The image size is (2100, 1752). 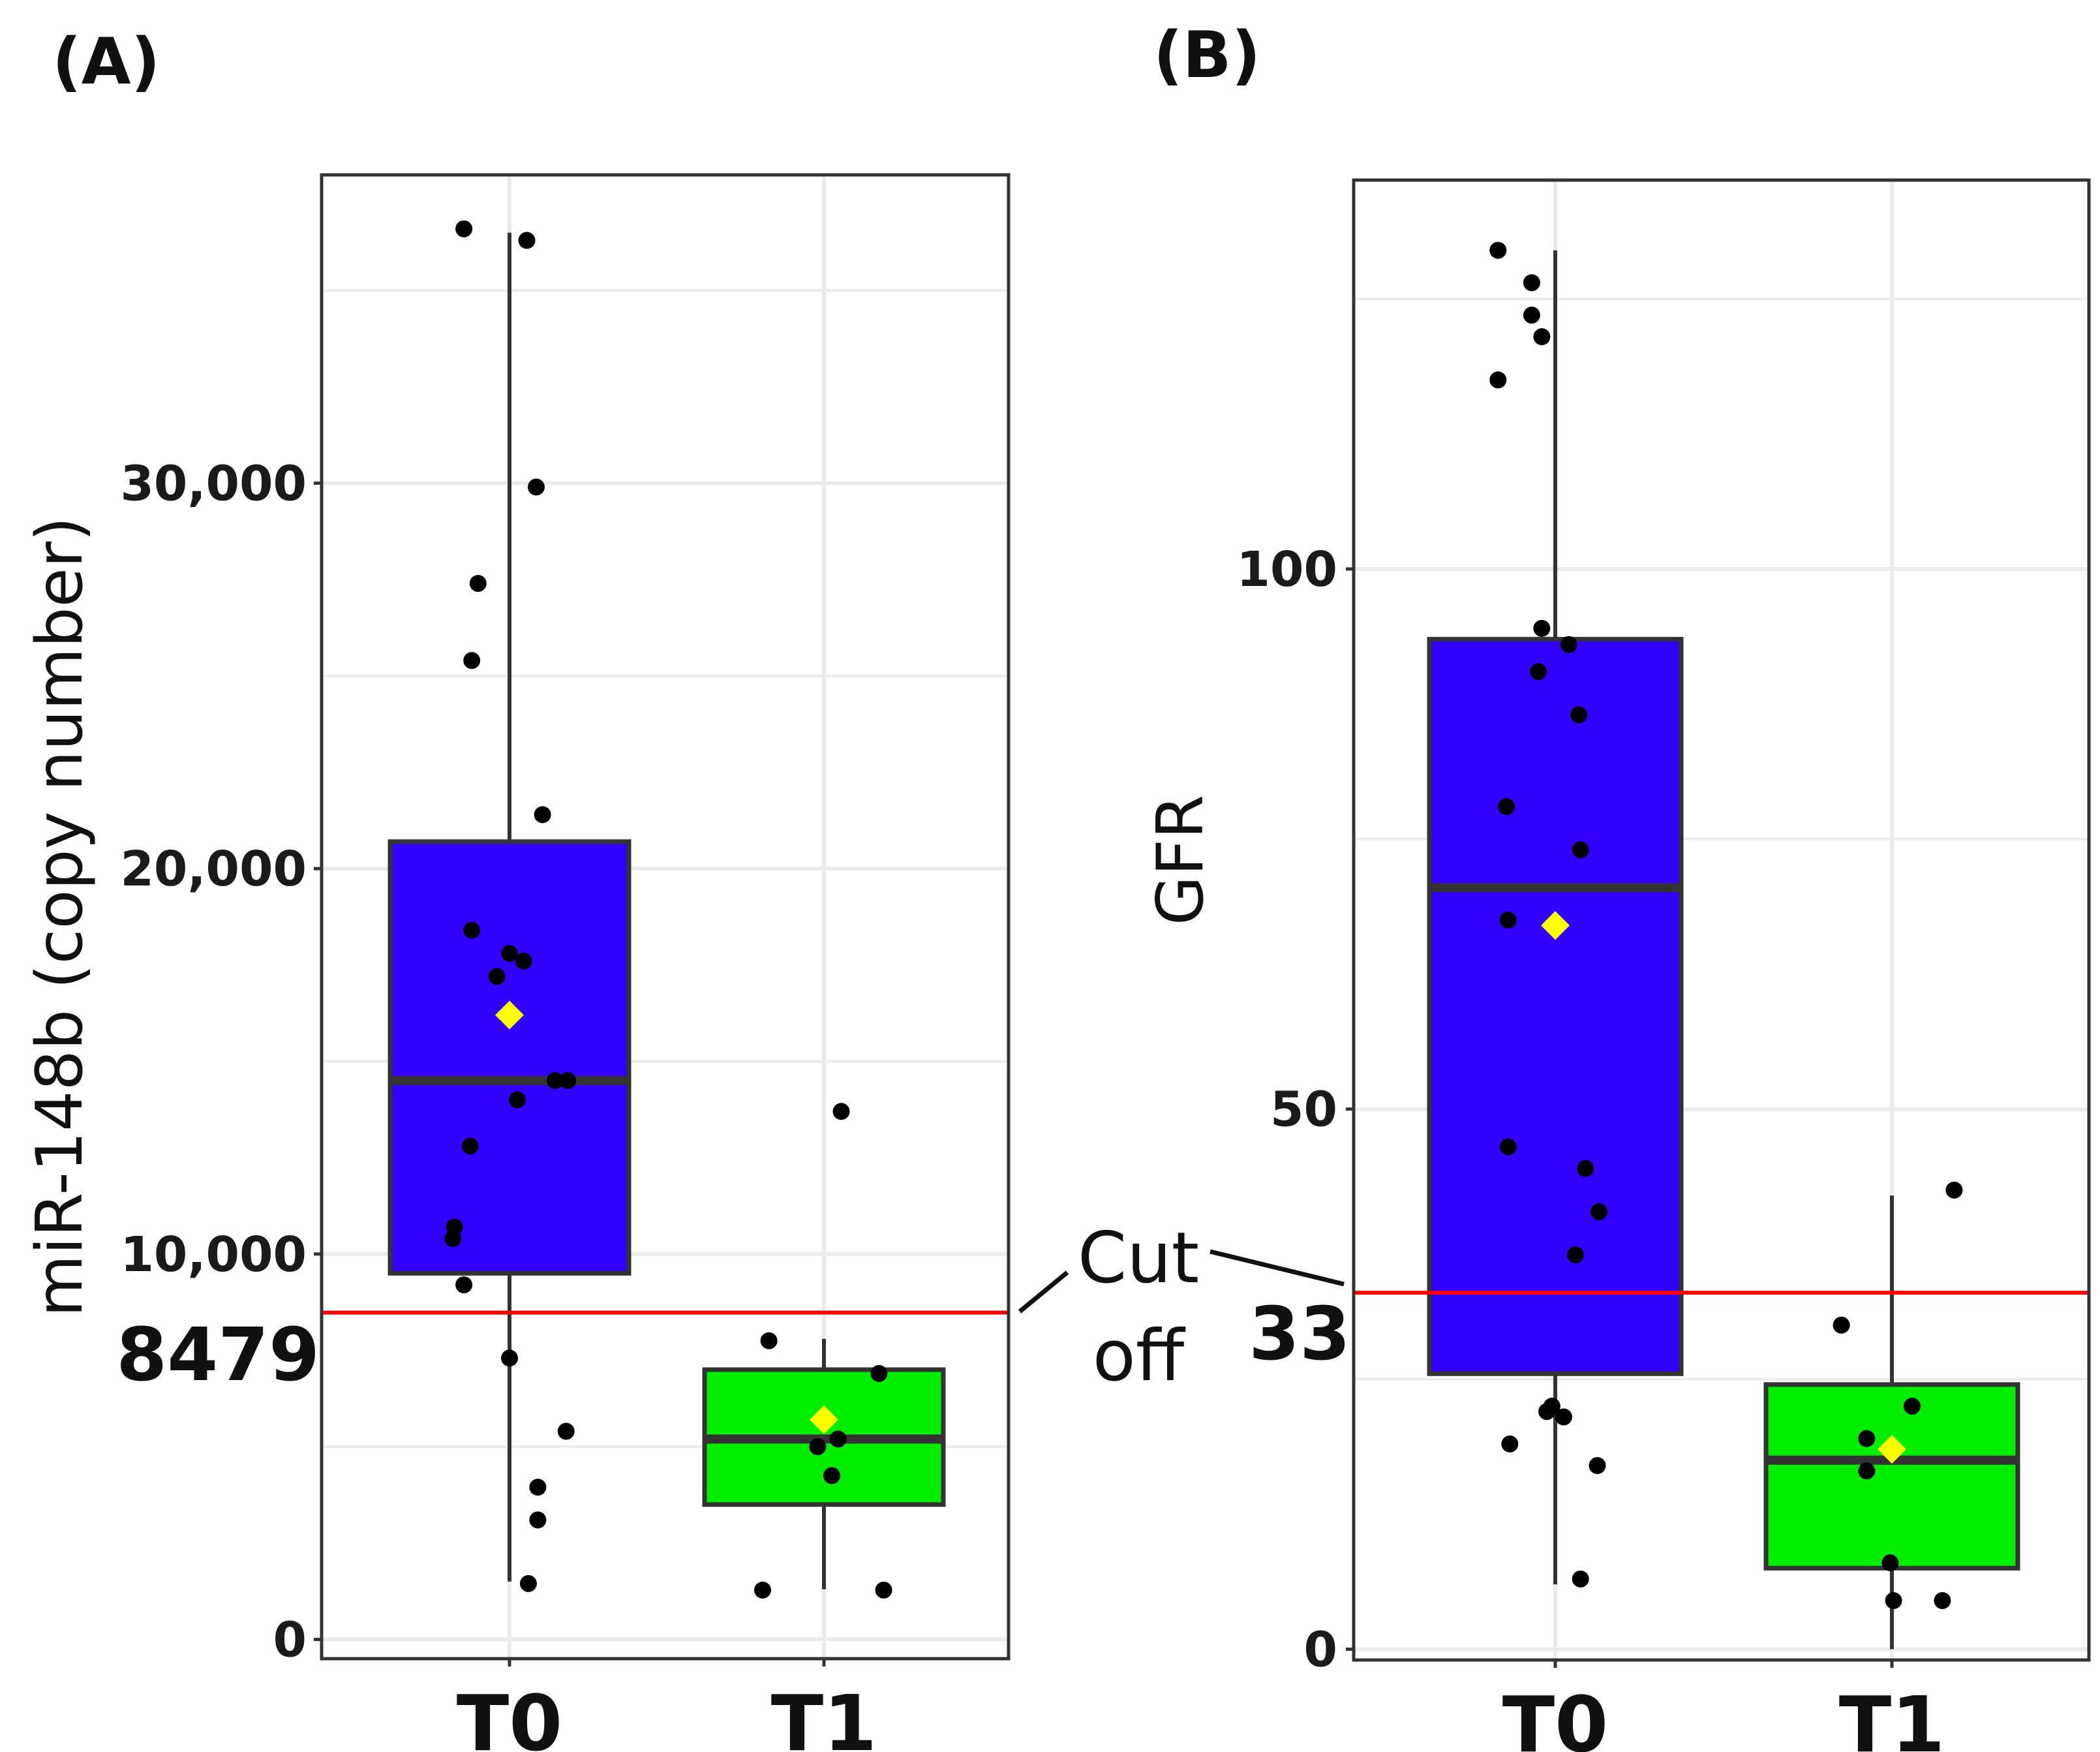 What do you see at coordinates (213, 484) in the screenshot?
I see `y-tick-label: 30,000` at bounding box center [213, 484].